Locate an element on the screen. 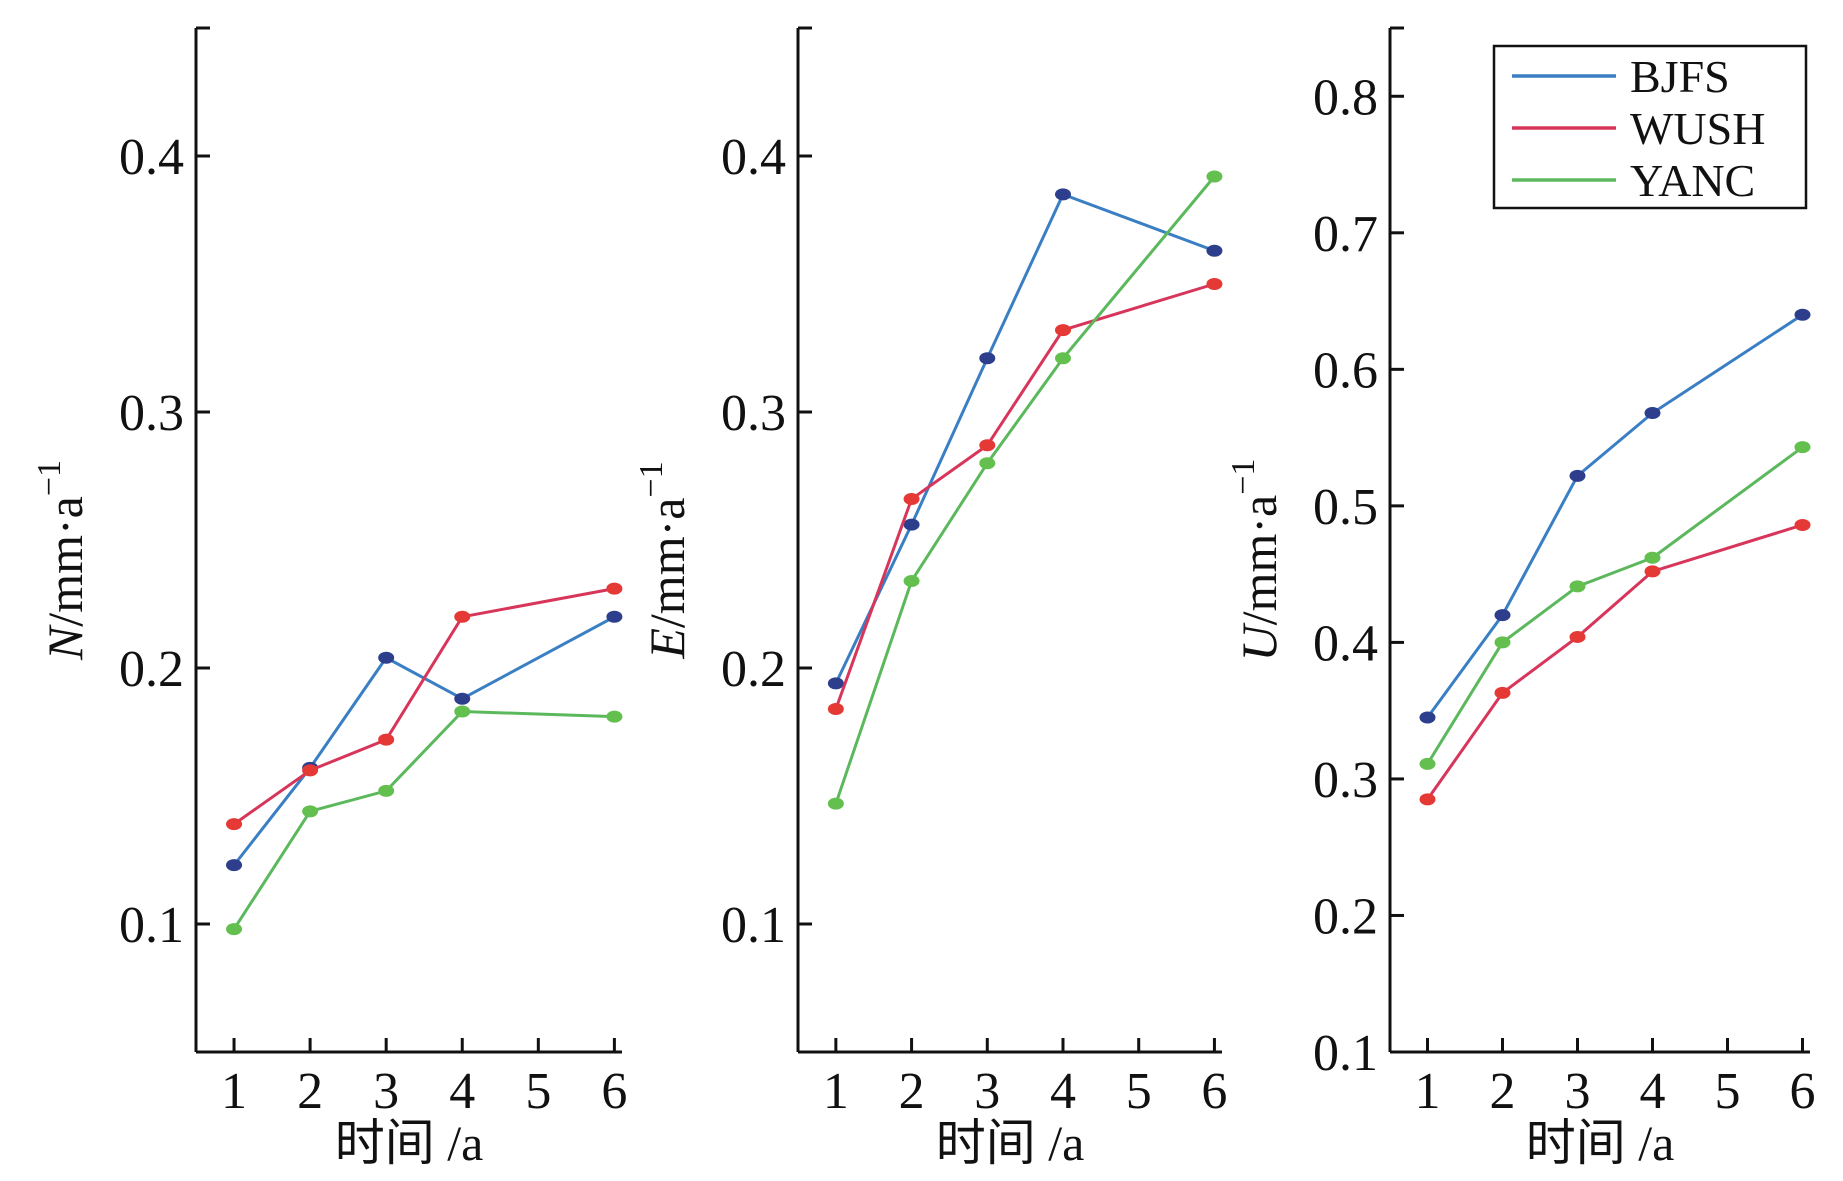 Image resolution: width=1843 pixels, height=1181 pixels. y-tick-label: 0.8 is located at coordinates (1345, 97).